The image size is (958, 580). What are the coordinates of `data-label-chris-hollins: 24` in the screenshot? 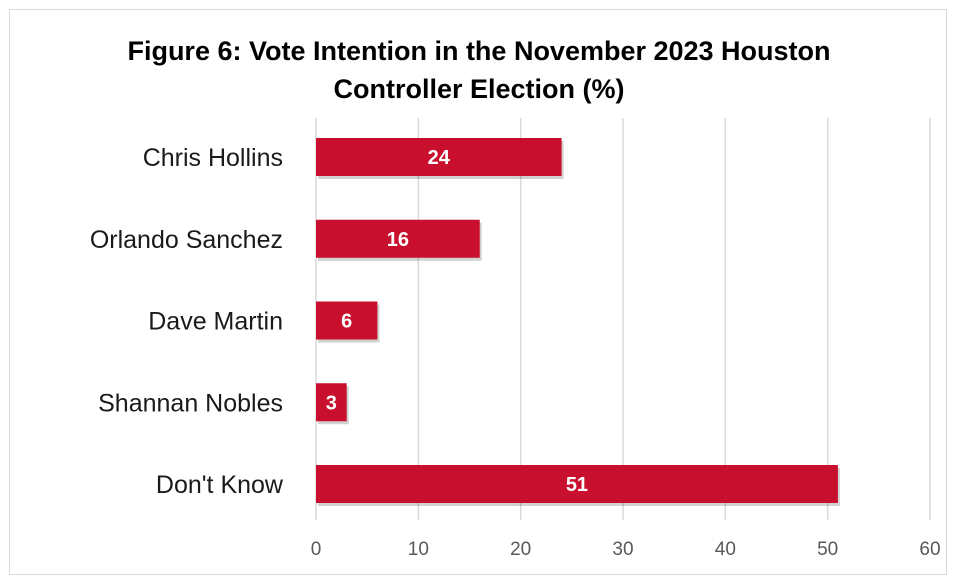 It's located at (439, 158).